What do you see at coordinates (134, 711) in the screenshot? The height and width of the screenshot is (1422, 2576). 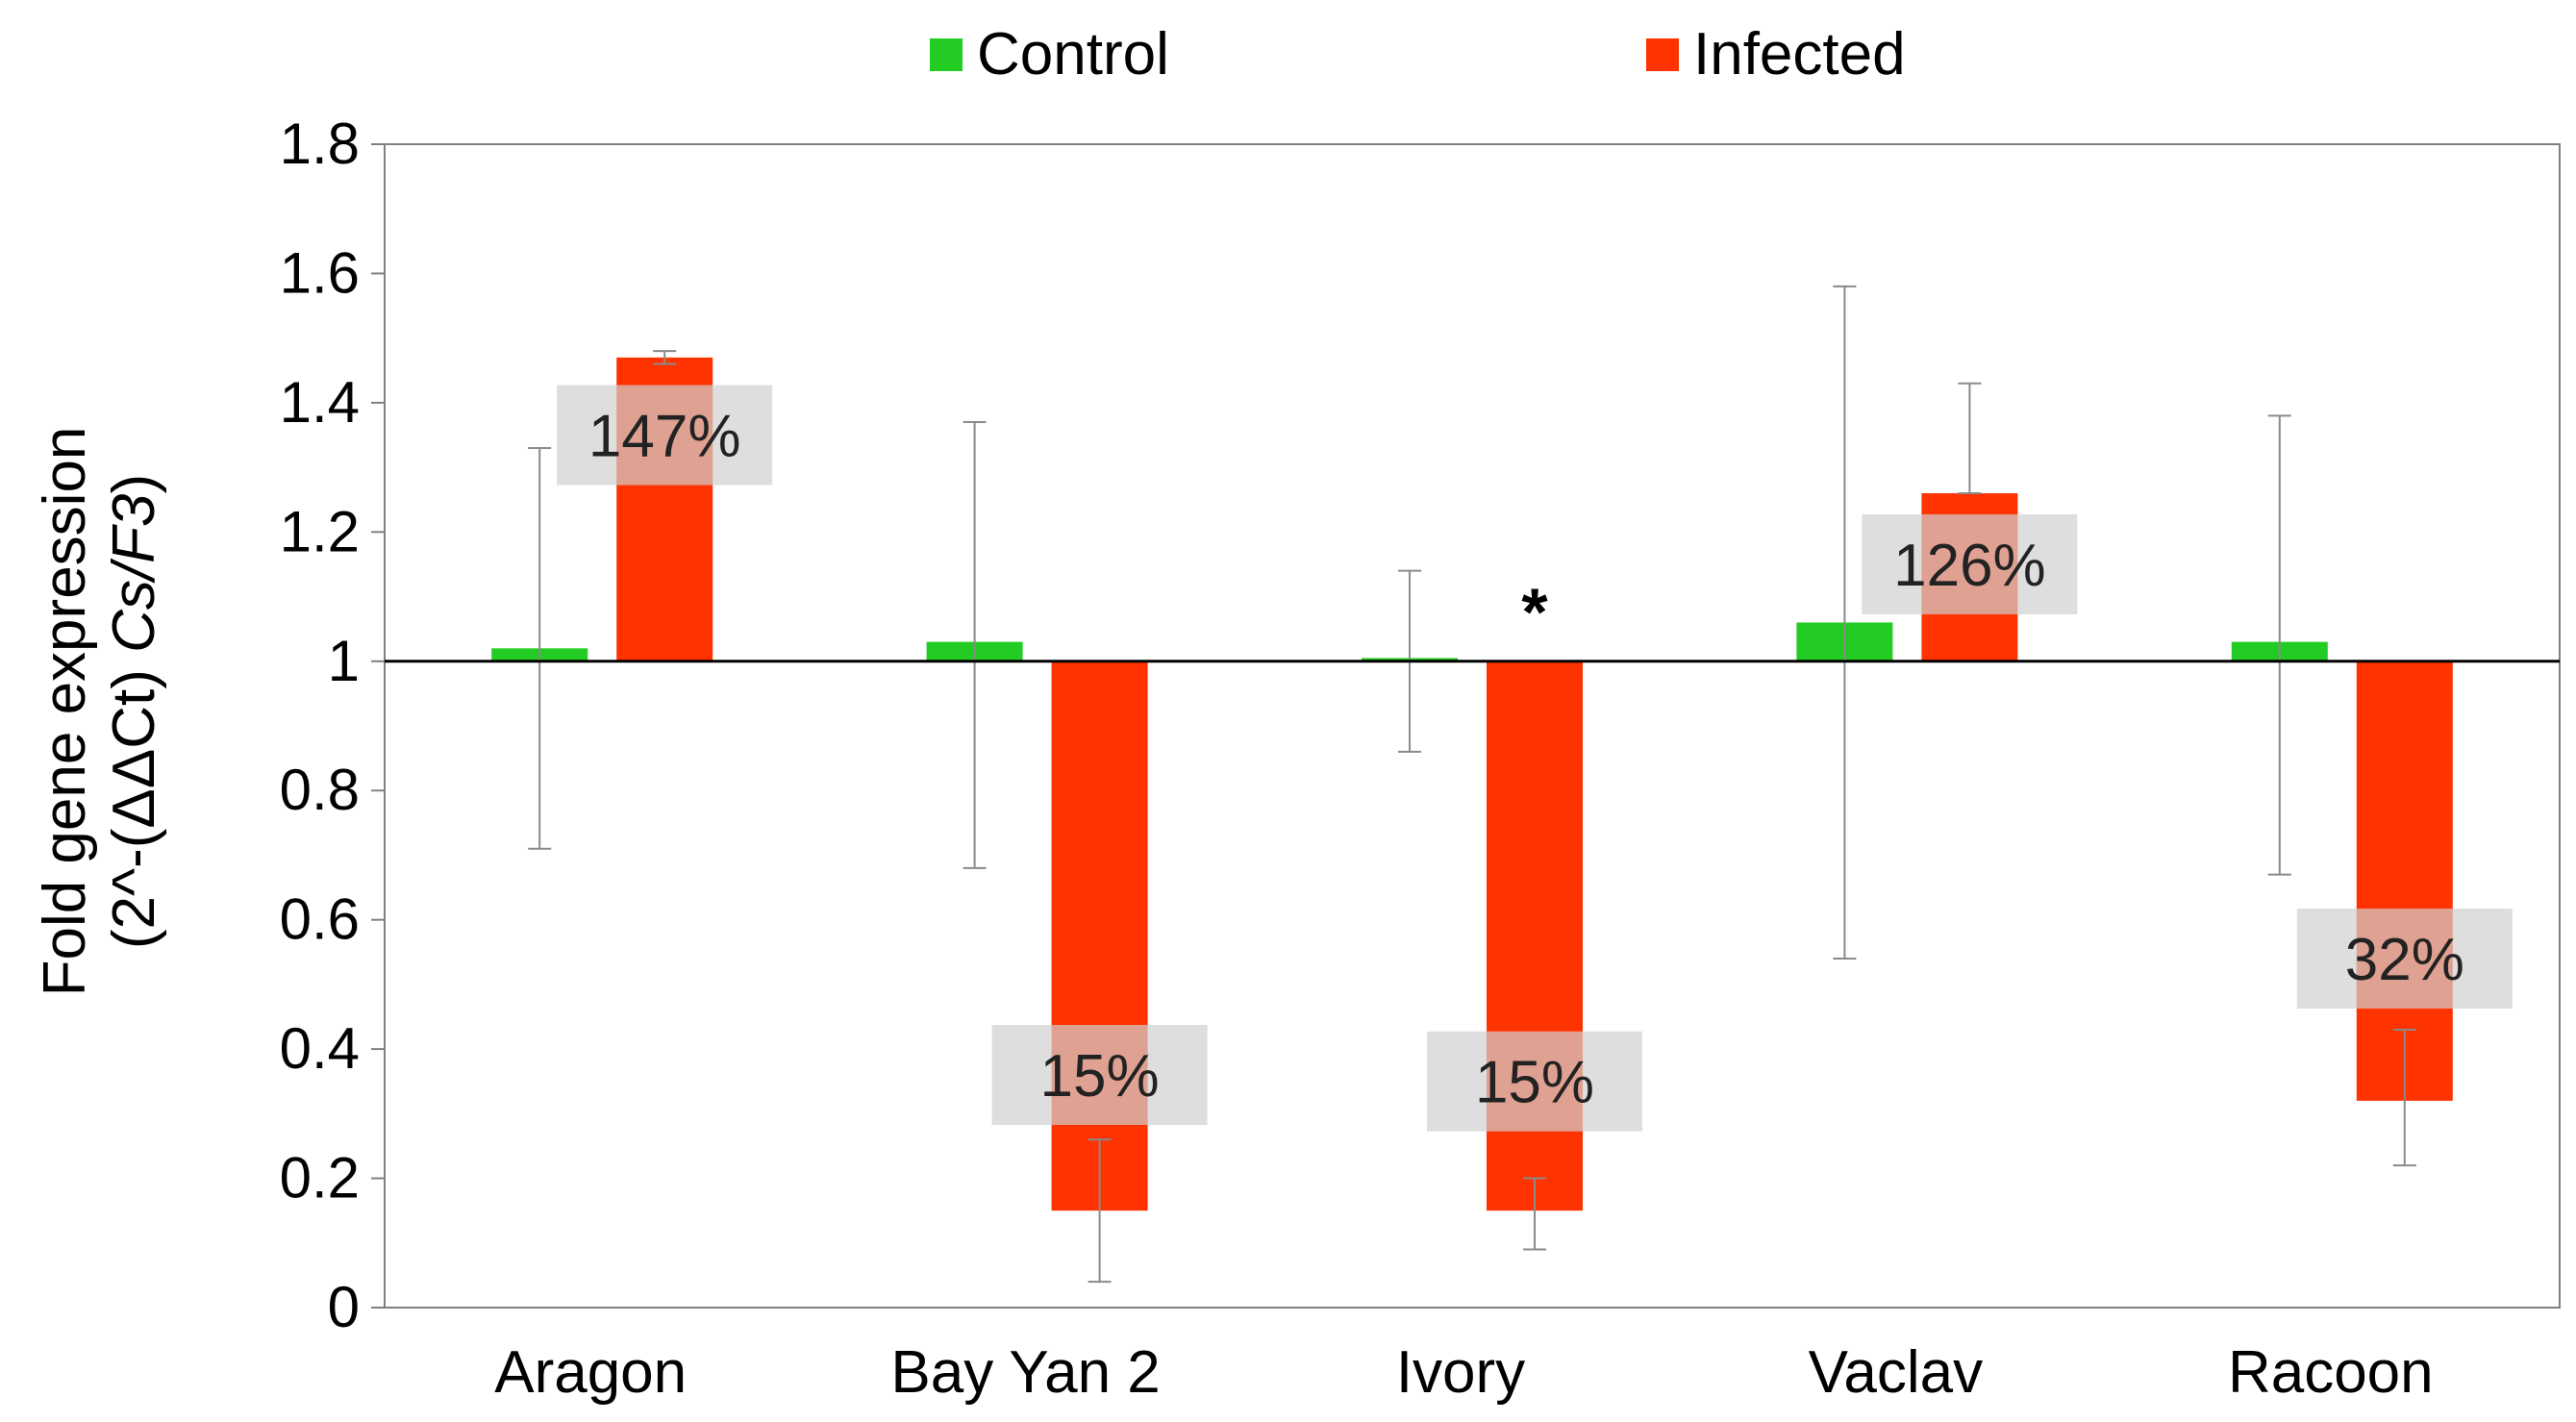 I see `y-axis-title-line2: (2^-(ΔΔCt) Cs/F3)` at bounding box center [134, 711].